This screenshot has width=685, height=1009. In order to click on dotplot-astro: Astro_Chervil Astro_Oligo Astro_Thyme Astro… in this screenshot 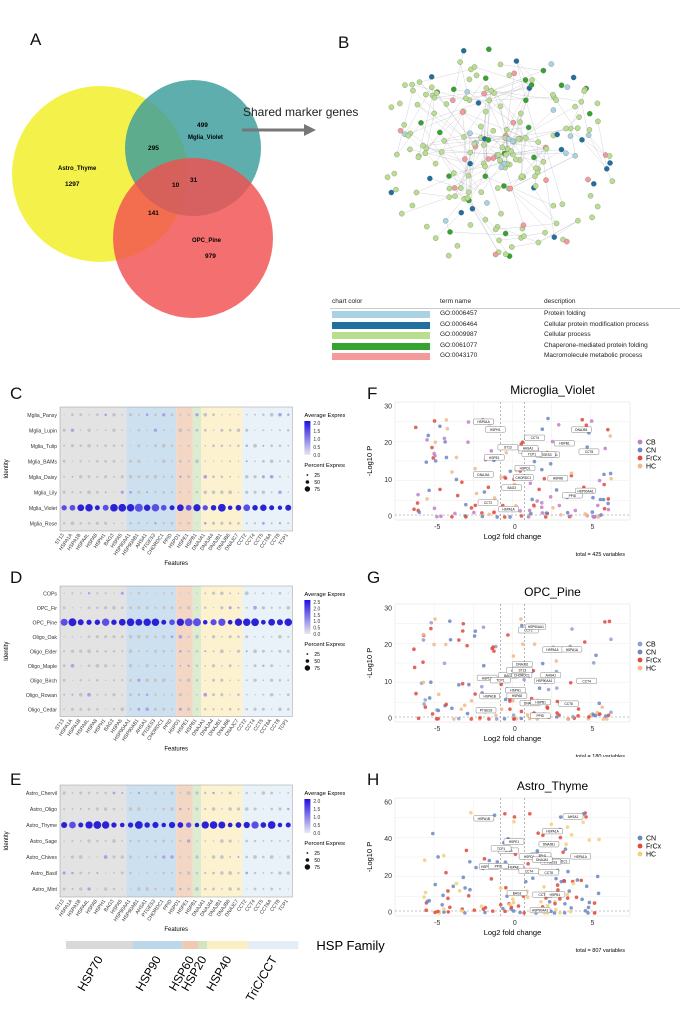, I will do `click(174, 858)`.